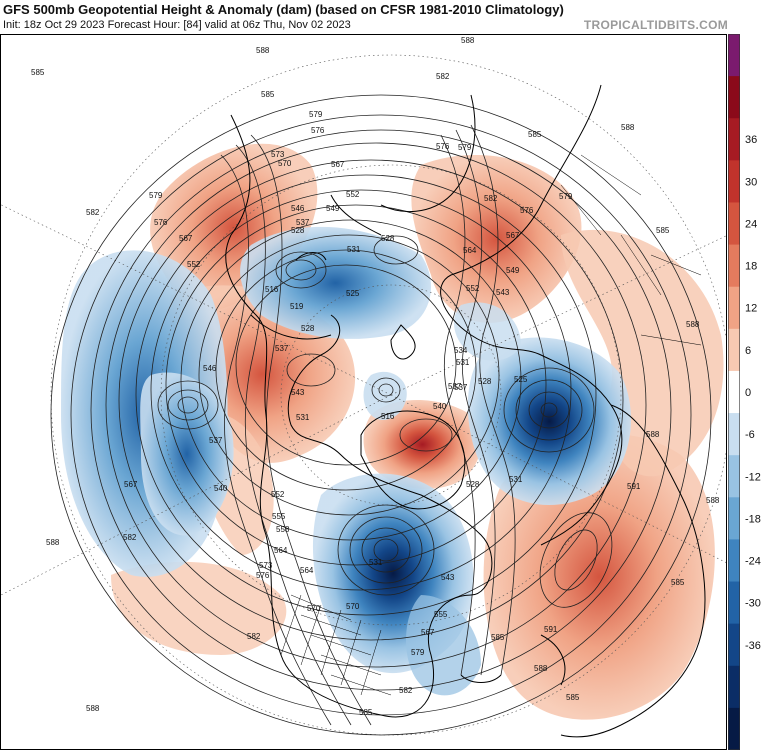 The height and width of the screenshot is (750, 768). Describe the element at coordinates (279, 516) in the screenshot. I see `contour-label: 555` at that location.